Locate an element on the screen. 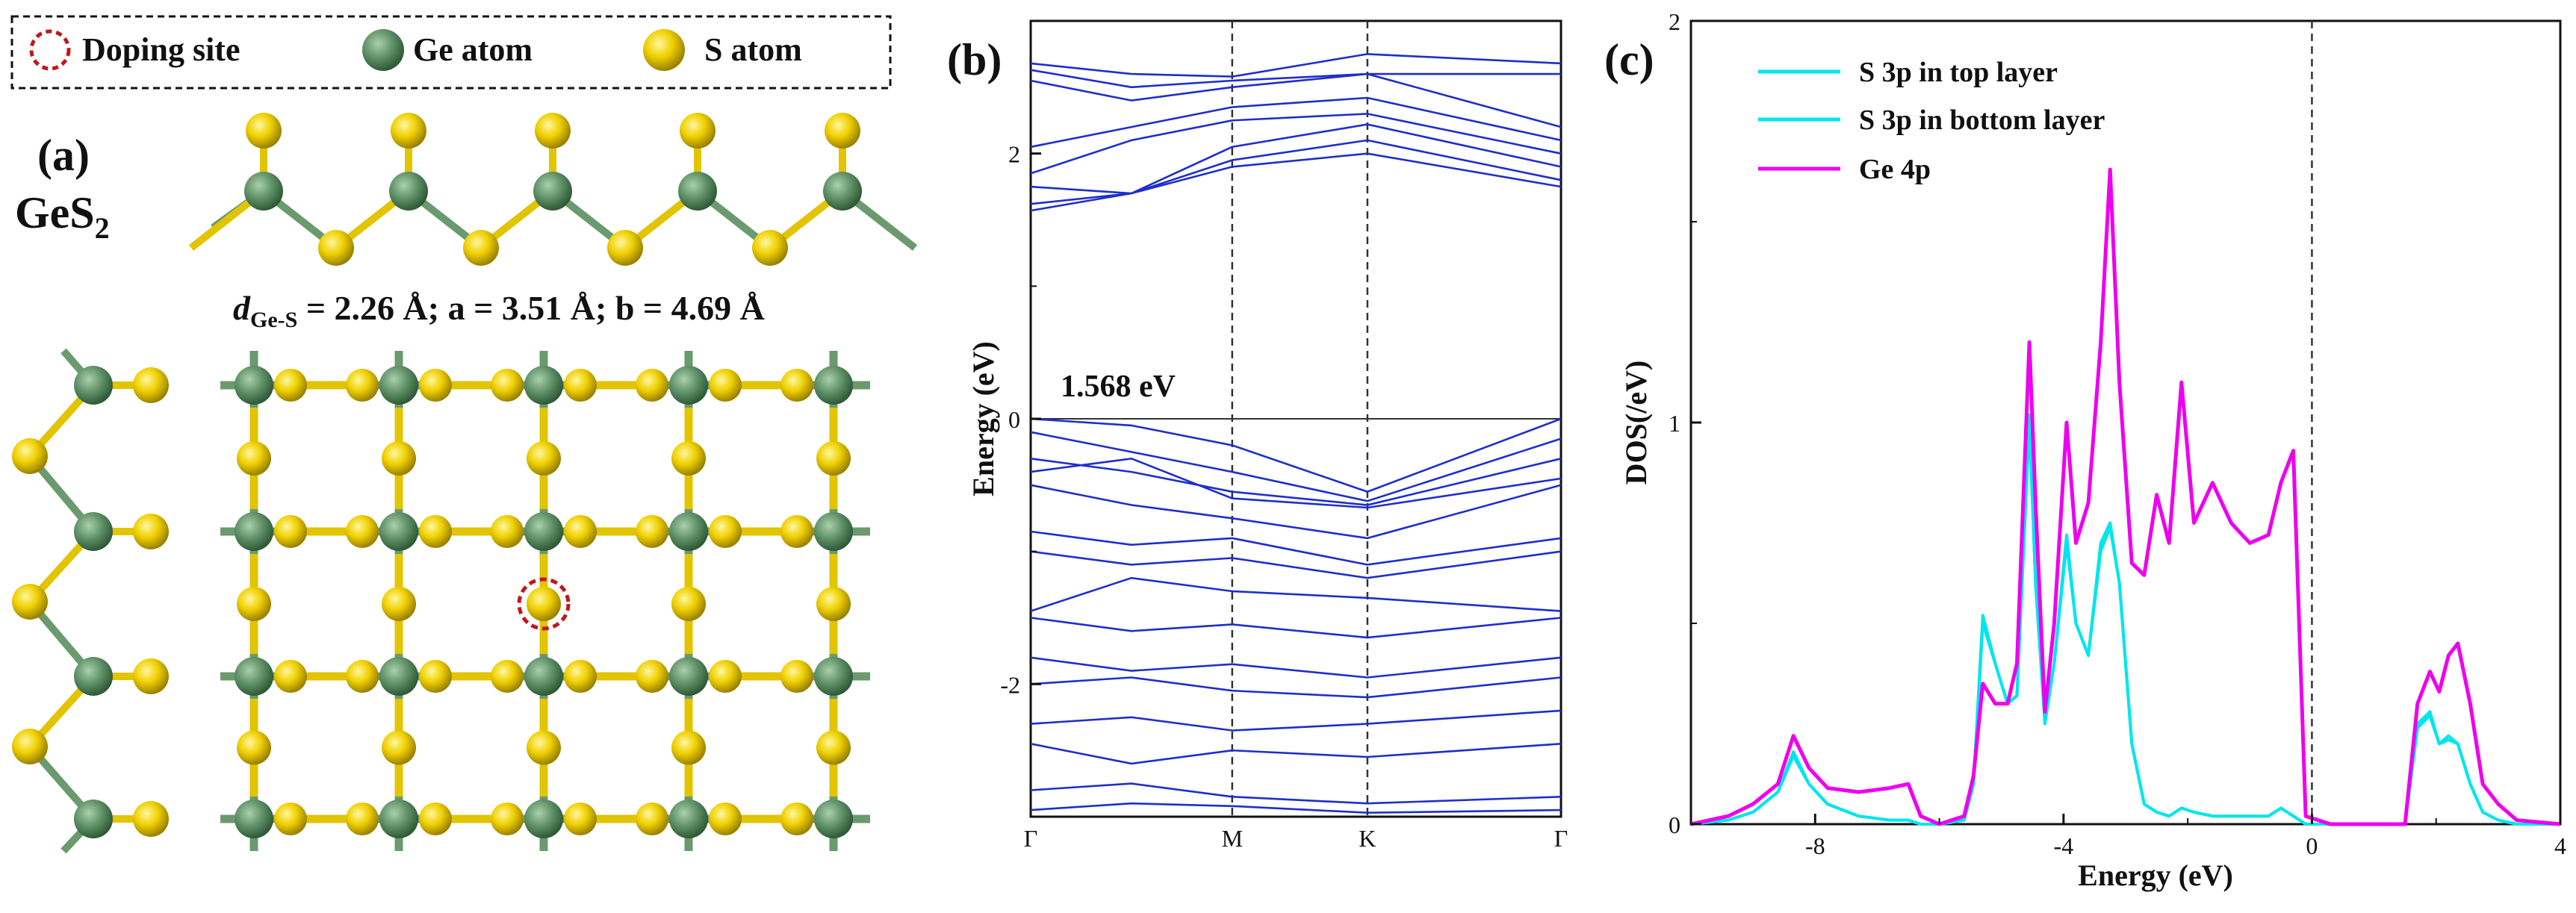 This screenshot has height=913, width=2576. x-tick-label: -4 is located at coordinates (2064, 846).